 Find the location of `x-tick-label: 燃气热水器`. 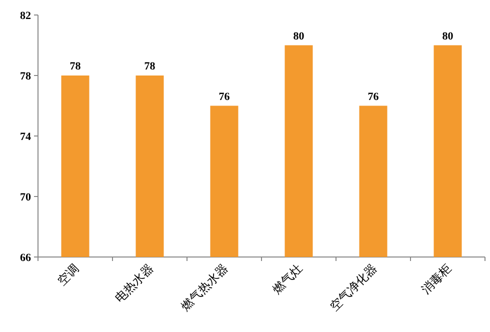

x-tick-label: 燃气热水器 is located at coordinates (204, 287).